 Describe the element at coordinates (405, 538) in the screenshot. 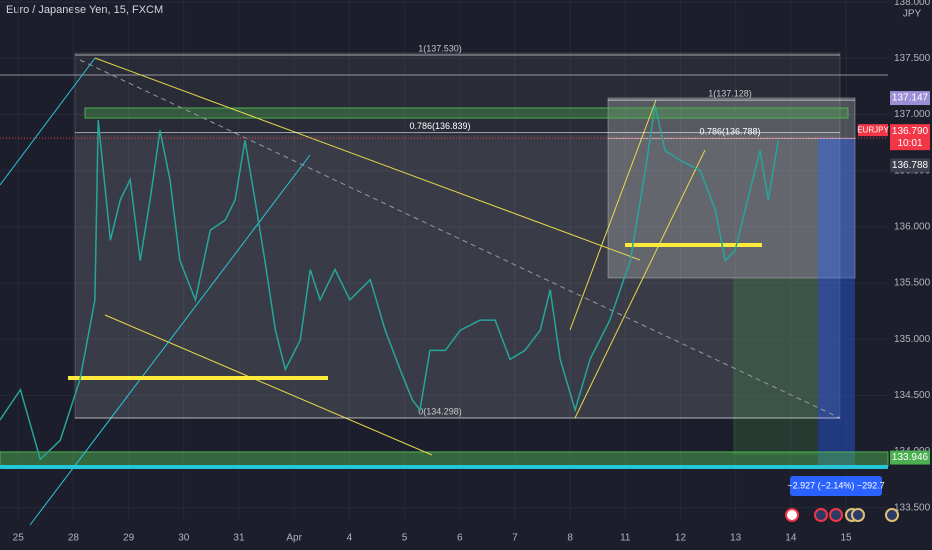

I see `x-tick-label: 5` at that location.